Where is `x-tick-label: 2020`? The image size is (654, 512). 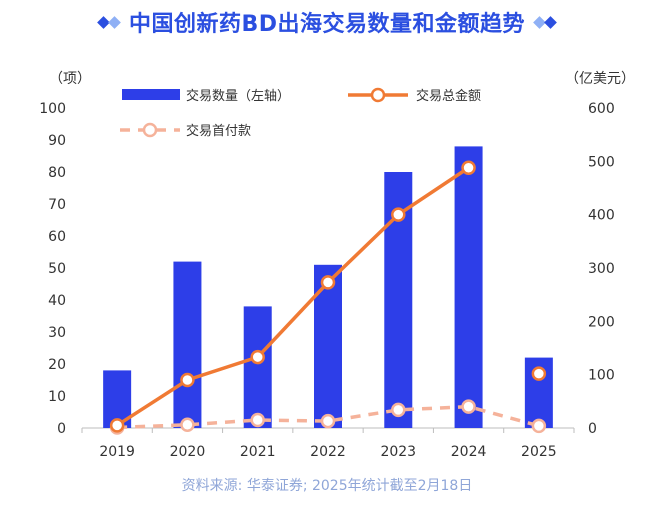 x-tick-label: 2020 is located at coordinates (188, 452).